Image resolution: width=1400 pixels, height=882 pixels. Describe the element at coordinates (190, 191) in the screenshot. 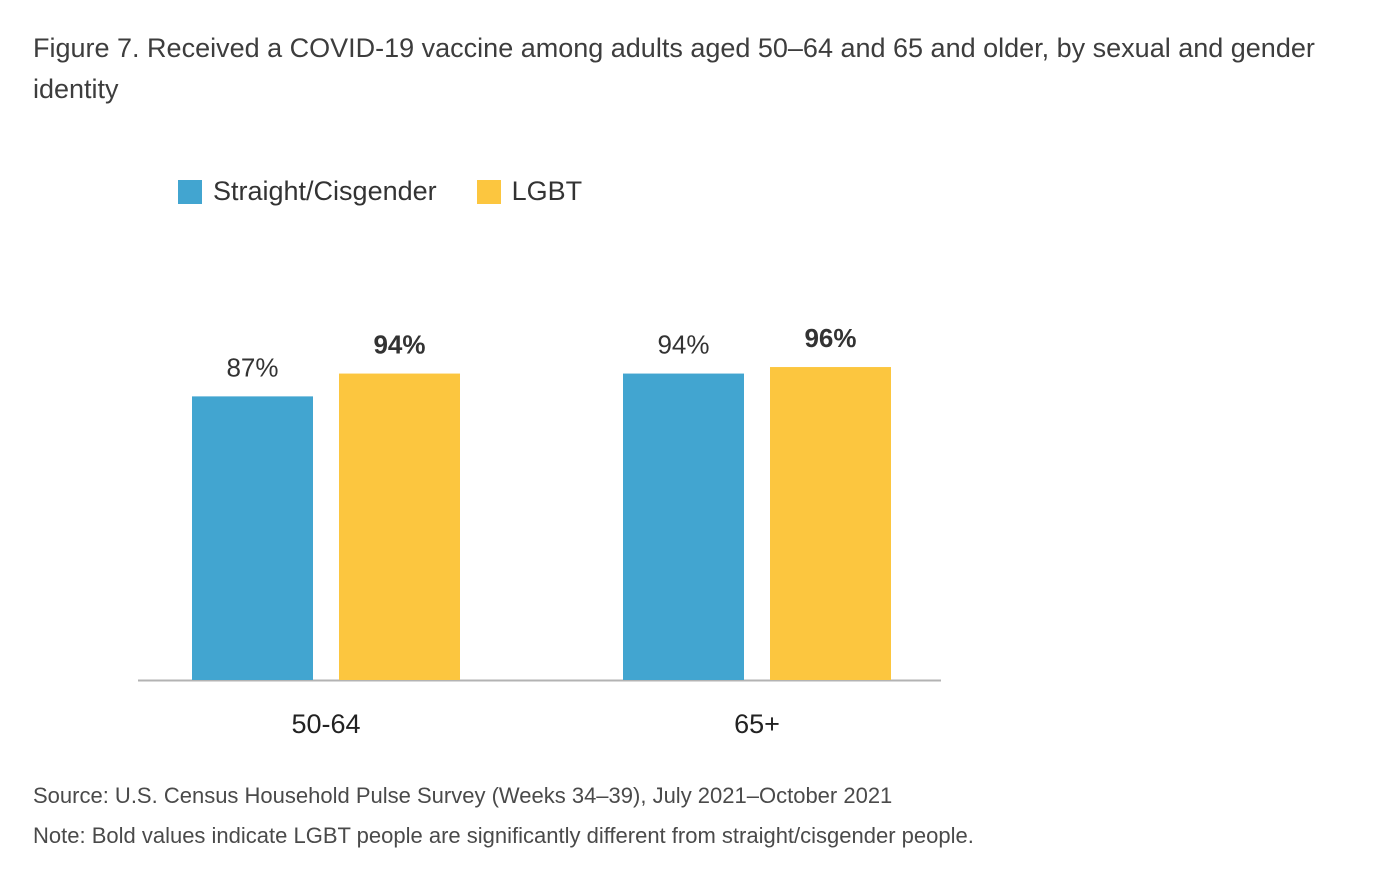

I see `legend-swatch-straight-cisgender` at that location.